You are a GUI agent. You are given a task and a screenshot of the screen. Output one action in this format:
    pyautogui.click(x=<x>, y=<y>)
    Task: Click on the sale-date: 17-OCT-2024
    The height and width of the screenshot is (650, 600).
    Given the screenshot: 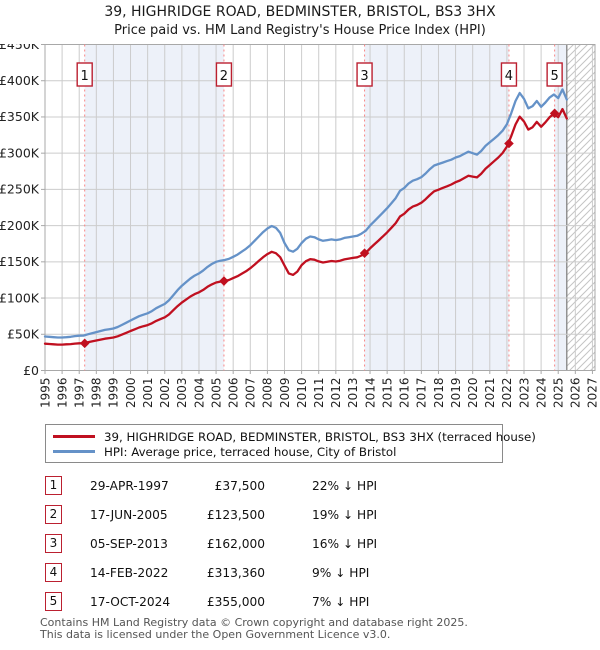 What is the action you would take?
    pyautogui.click(x=130, y=602)
    